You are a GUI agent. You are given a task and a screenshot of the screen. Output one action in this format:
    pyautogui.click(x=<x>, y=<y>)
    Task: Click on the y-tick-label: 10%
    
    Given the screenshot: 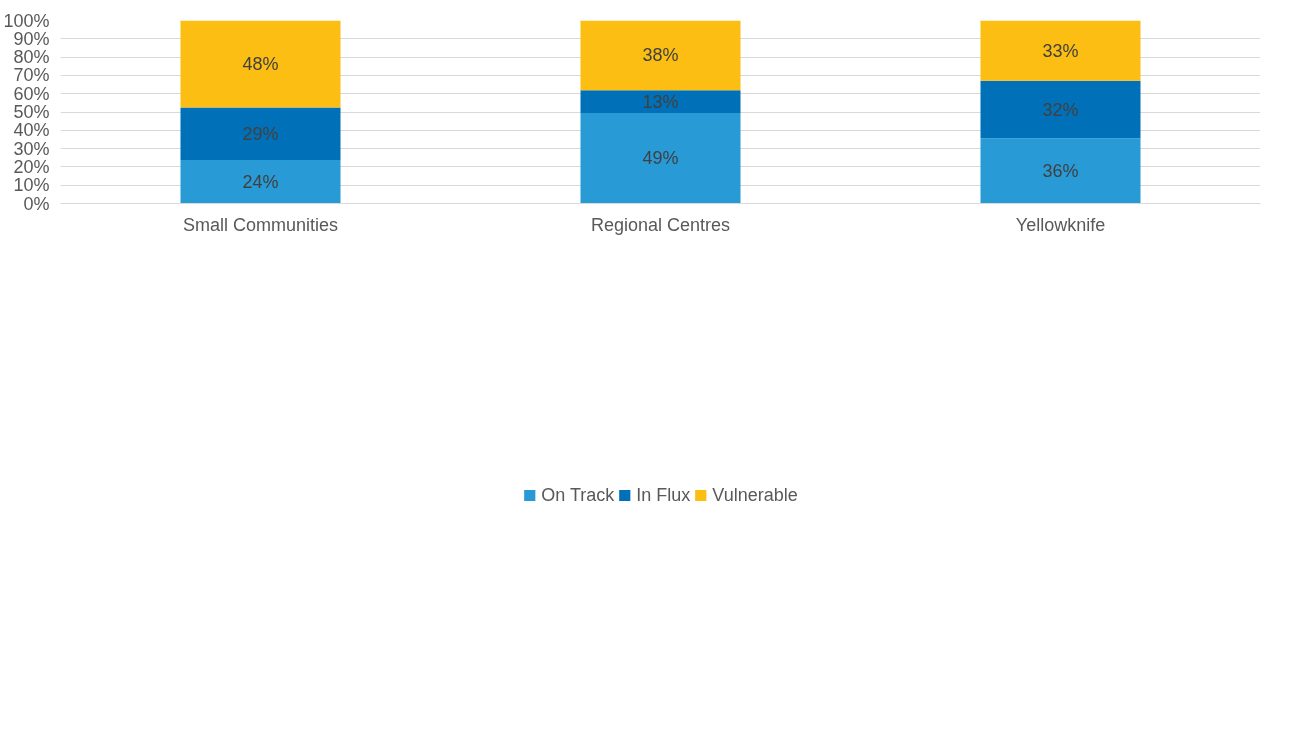 What is the action you would take?
    pyautogui.click(x=31, y=185)
    